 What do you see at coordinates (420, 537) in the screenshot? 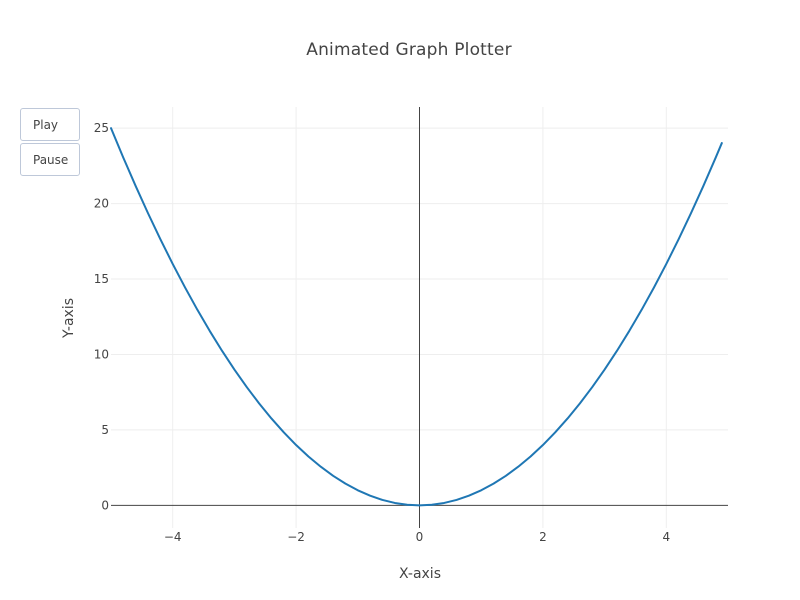
I see `x-tick-label: 0` at bounding box center [420, 537].